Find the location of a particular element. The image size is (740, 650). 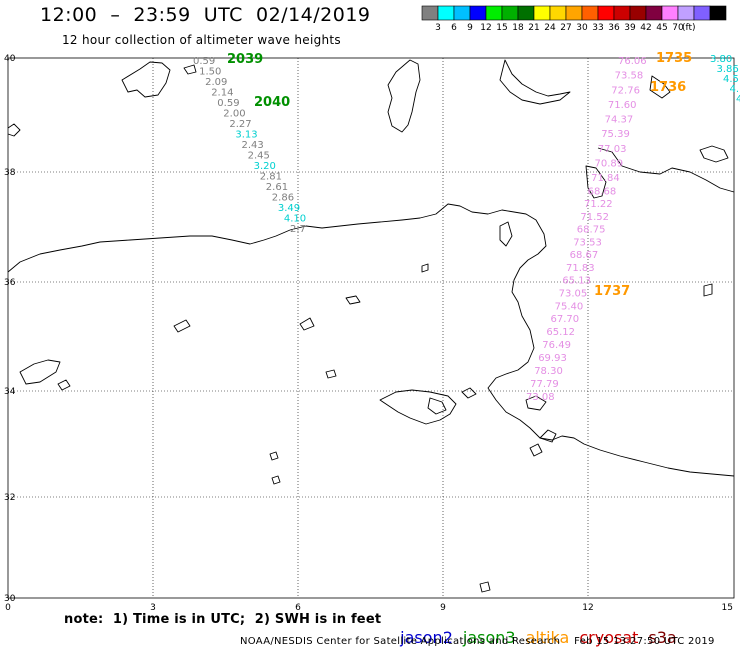

wave-height-value: 2.09 is located at coordinates (216, 82).